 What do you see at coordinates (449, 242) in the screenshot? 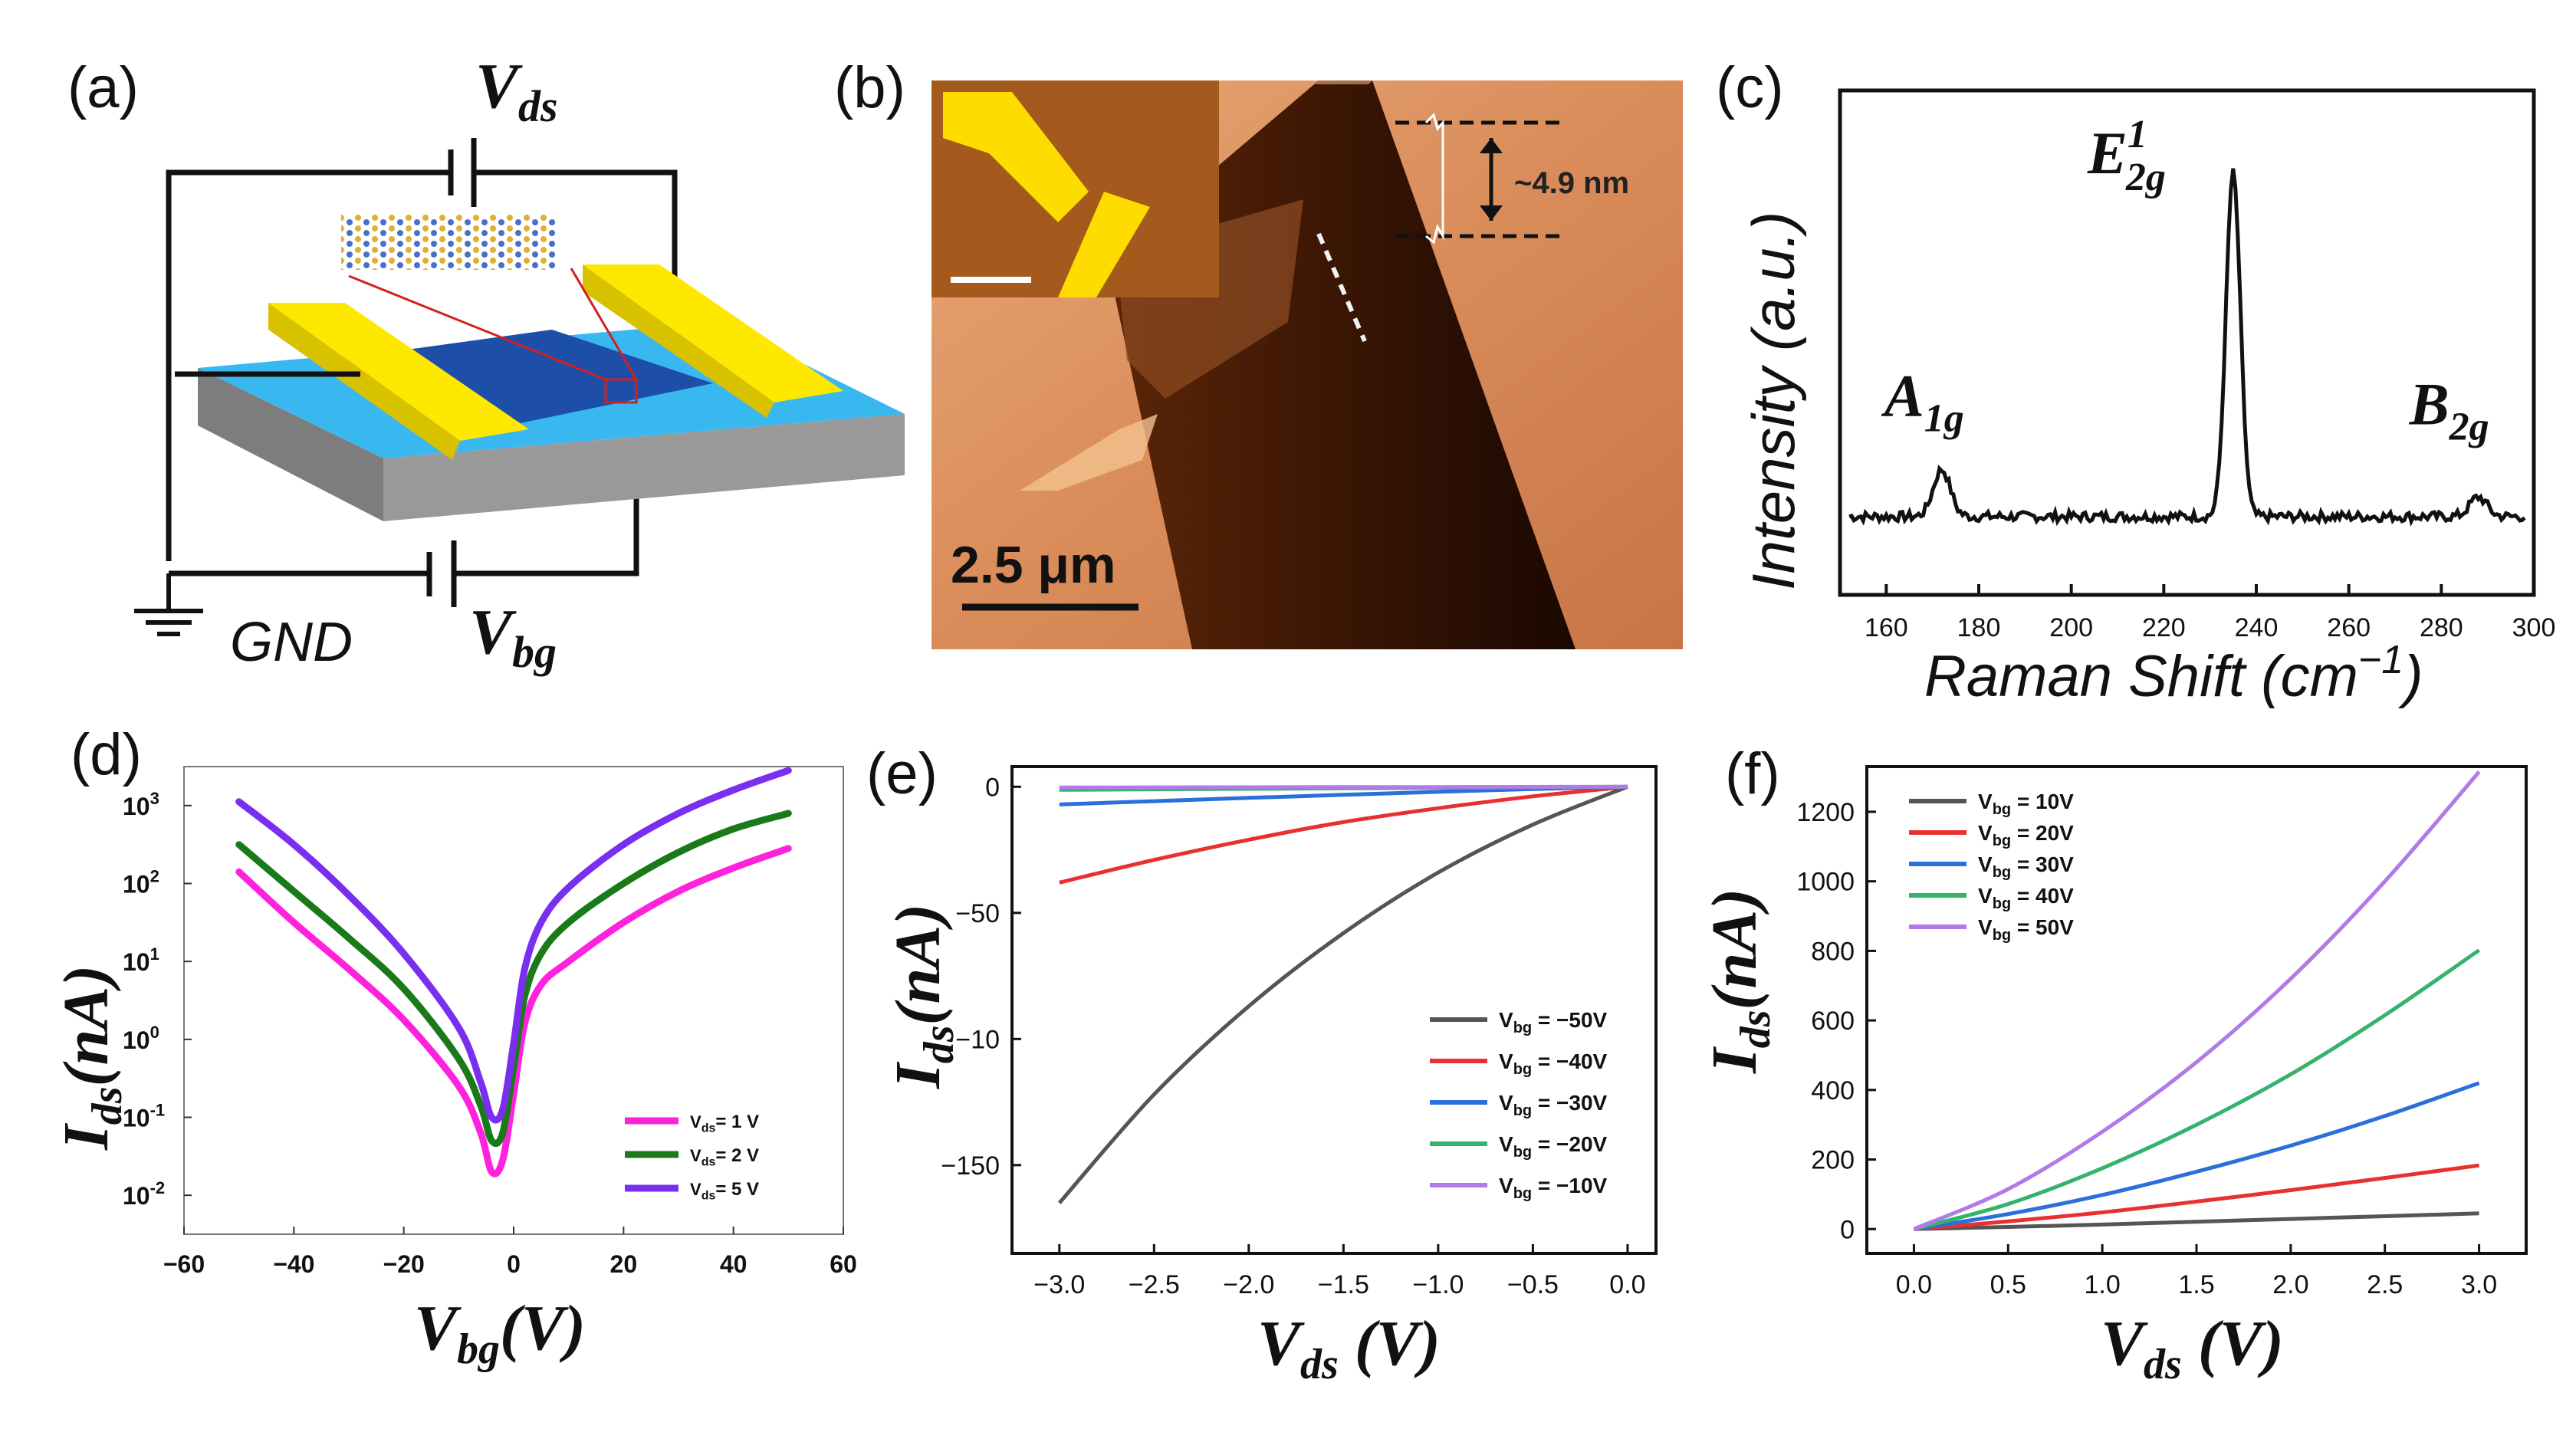
I see `lattice-structure` at bounding box center [449, 242].